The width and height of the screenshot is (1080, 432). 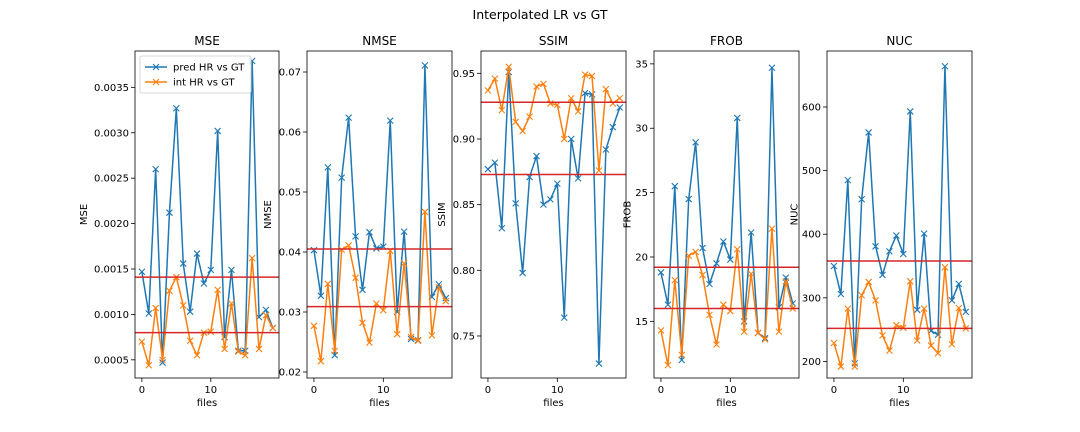 What do you see at coordinates (464, 336) in the screenshot?
I see `y-tick-label: 0.75` at bounding box center [464, 336].